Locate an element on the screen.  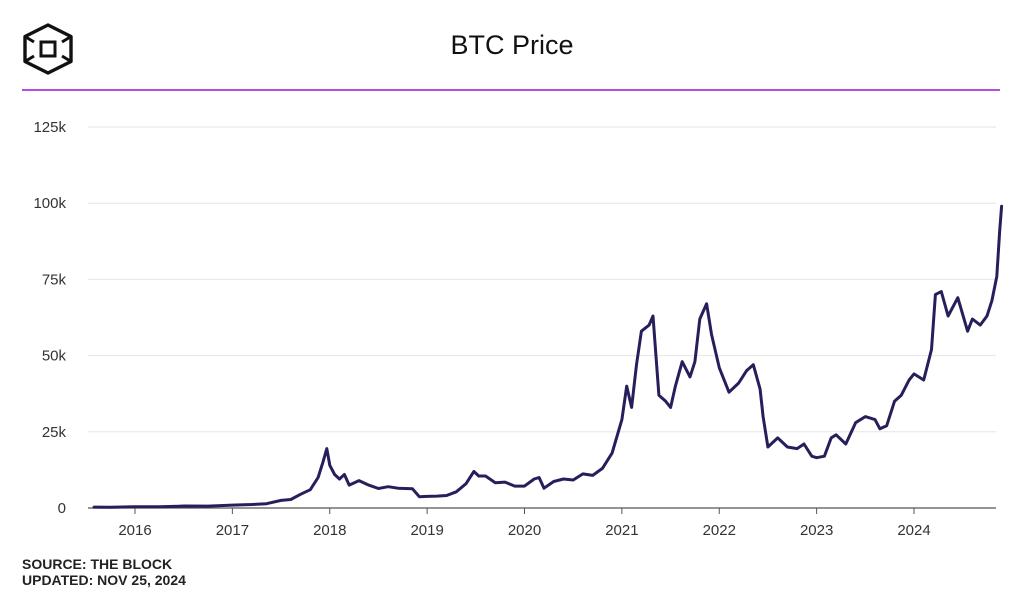
y-tick-label: 125k is located at coordinates (49, 127).